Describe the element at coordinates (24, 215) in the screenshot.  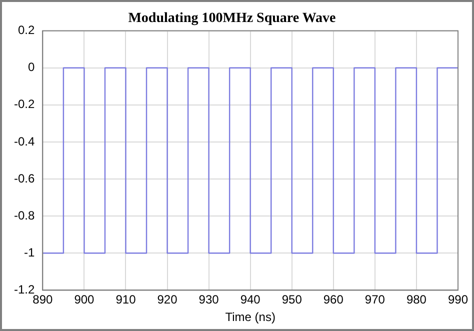
I see `y-tick-label: -0.8` at that location.